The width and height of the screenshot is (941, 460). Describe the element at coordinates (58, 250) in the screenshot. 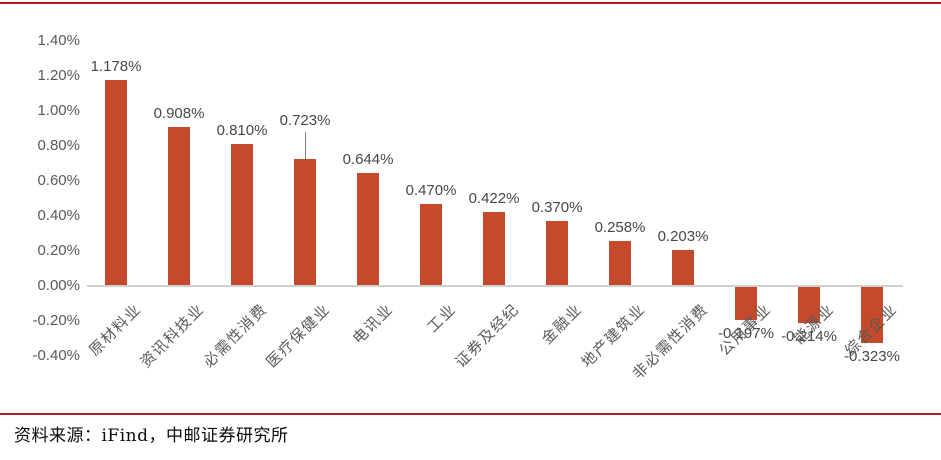

I see `y-axis-tick-label: 0.20%` at that location.